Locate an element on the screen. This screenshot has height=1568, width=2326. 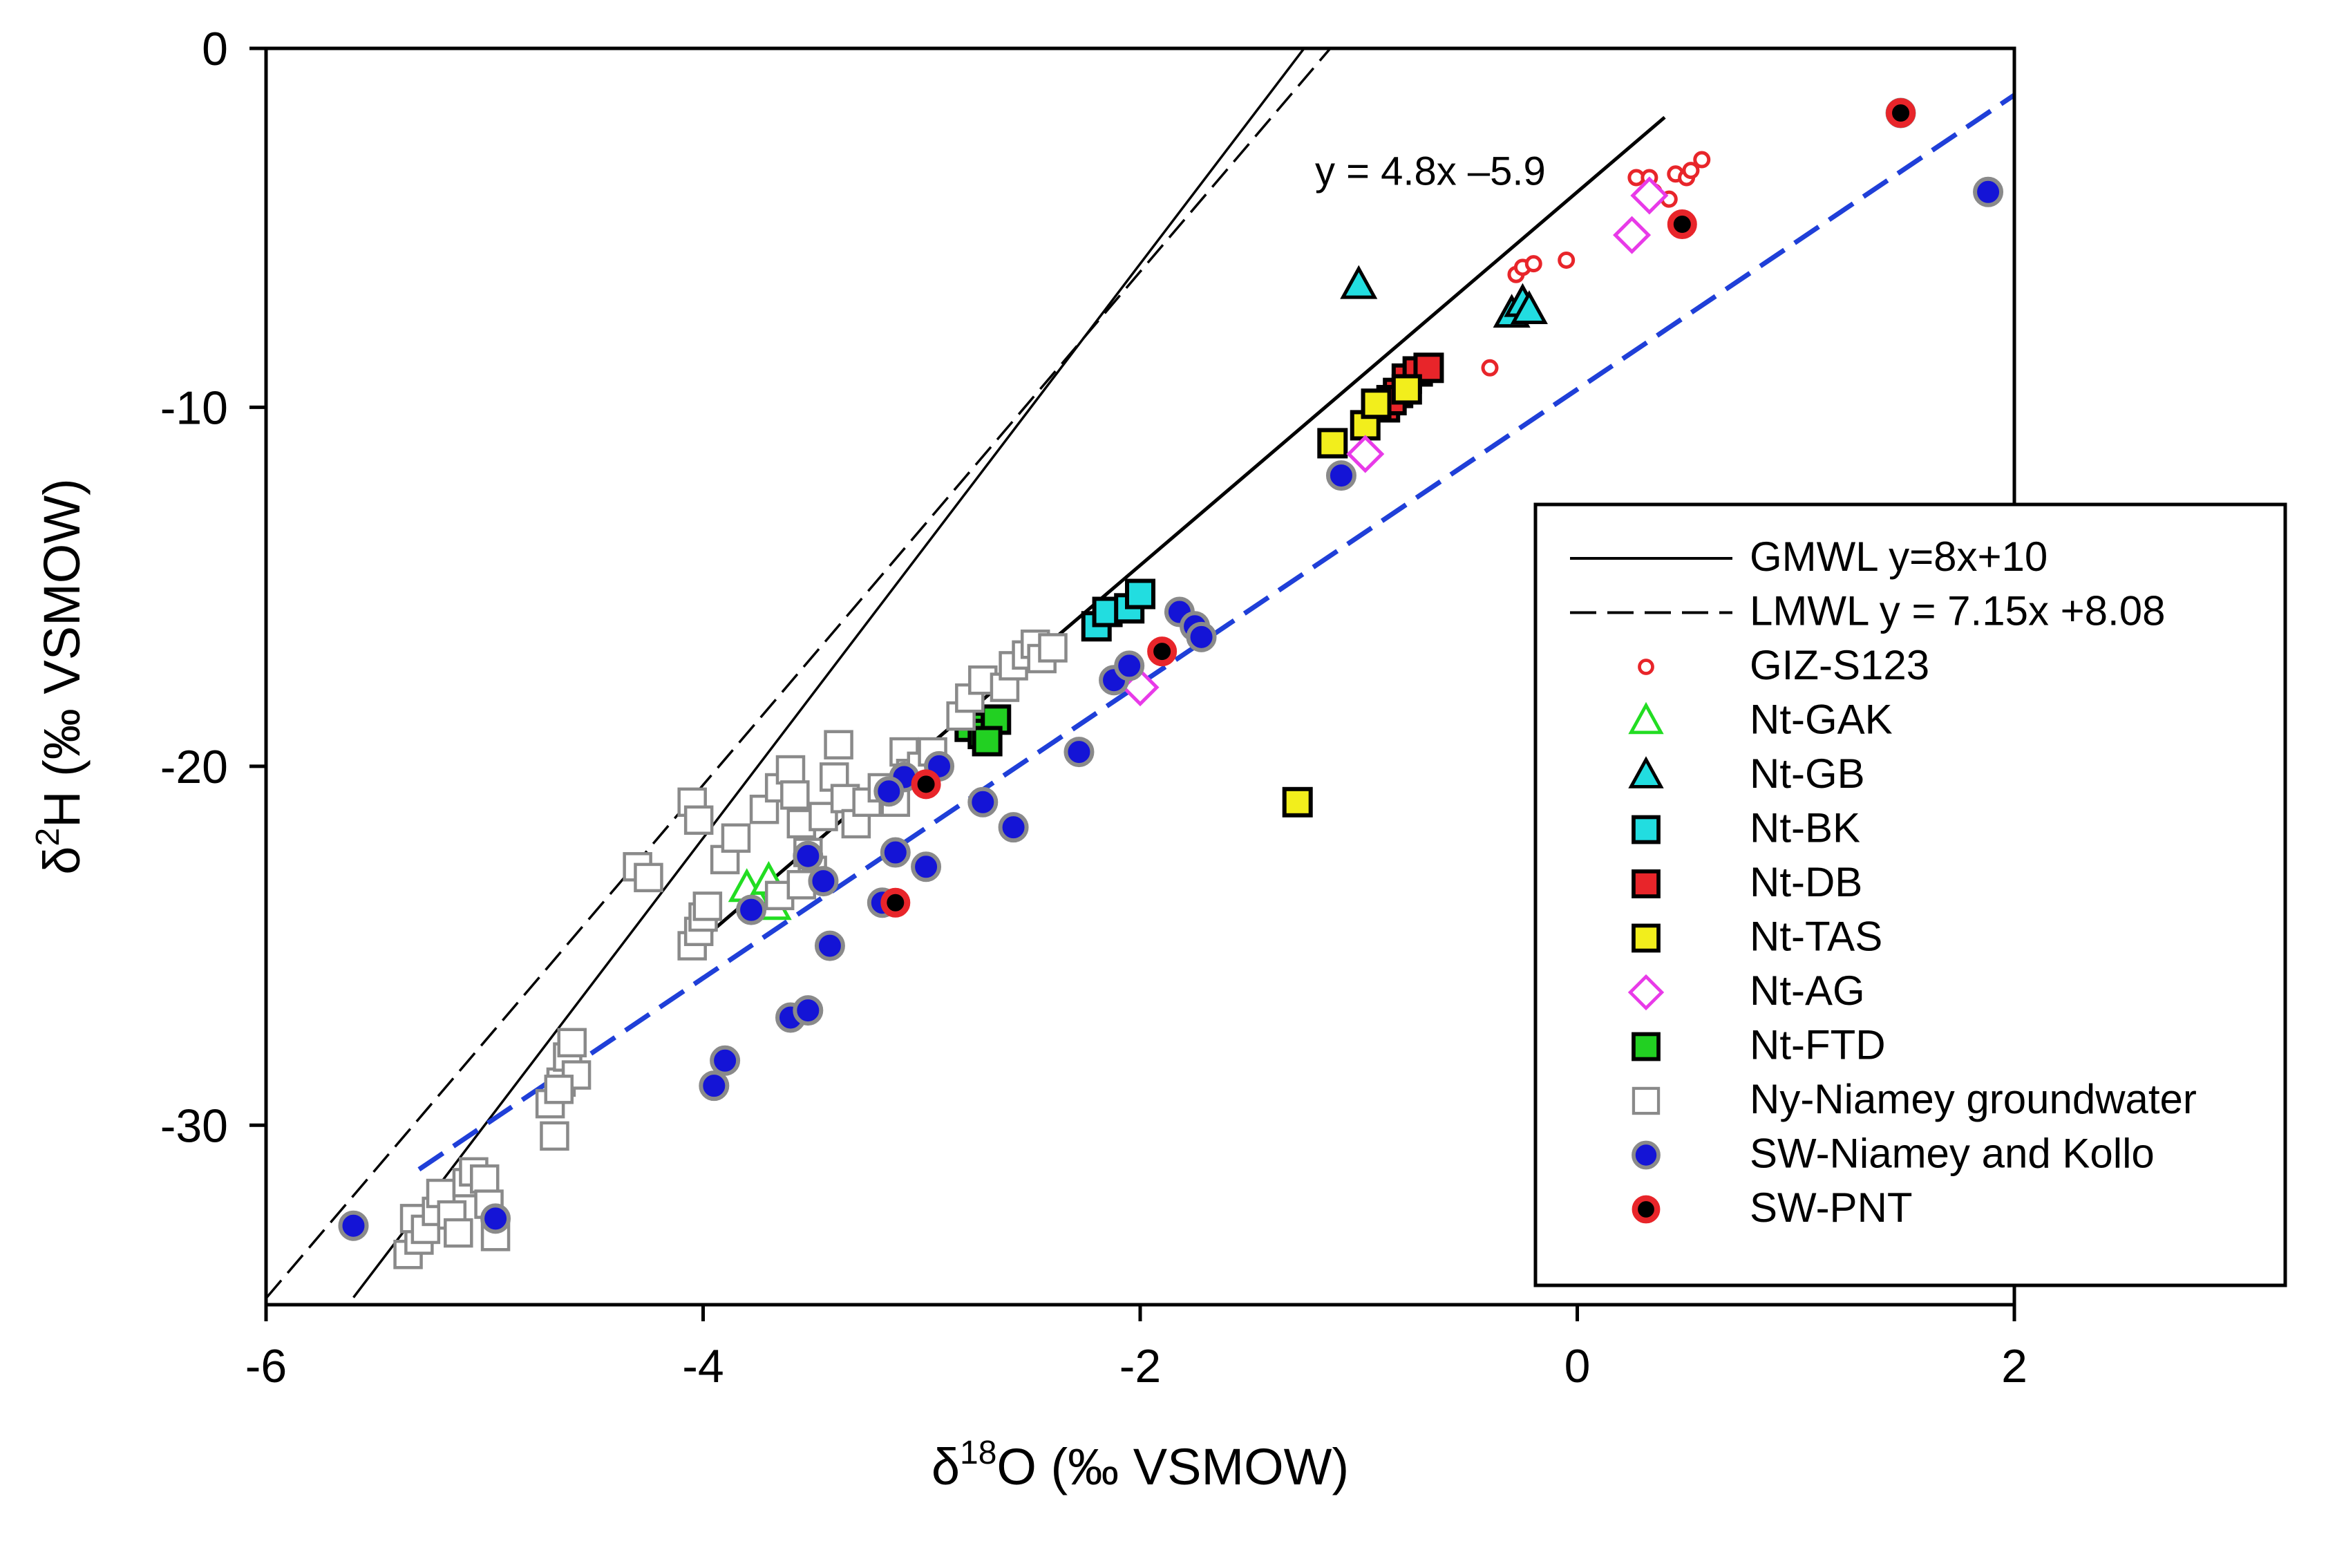
legend-label: Nt-AG is located at coordinates (1807, 991).